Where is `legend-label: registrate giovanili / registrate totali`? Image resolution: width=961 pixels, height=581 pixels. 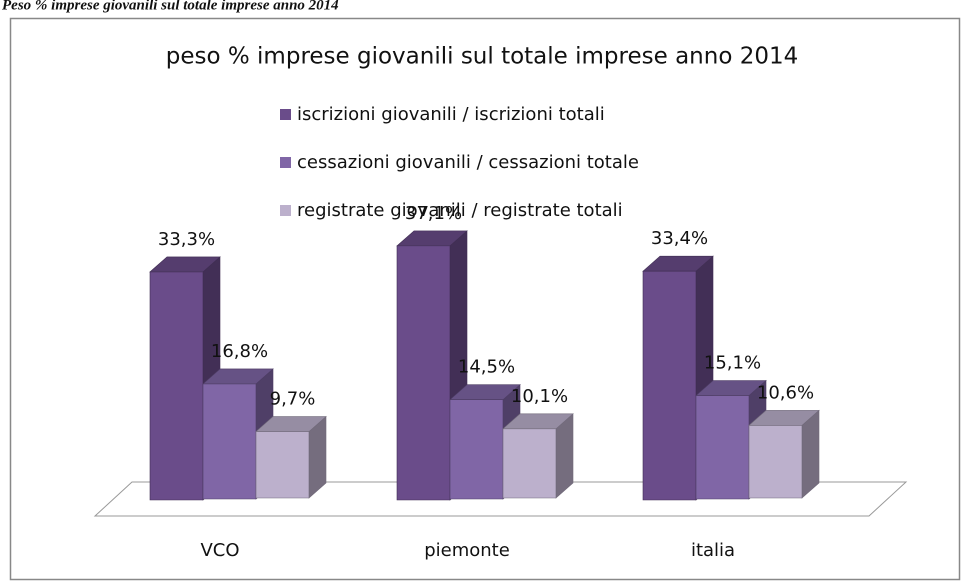
legend-label: registrate giovanili / registrate totali is located at coordinates (460, 210).